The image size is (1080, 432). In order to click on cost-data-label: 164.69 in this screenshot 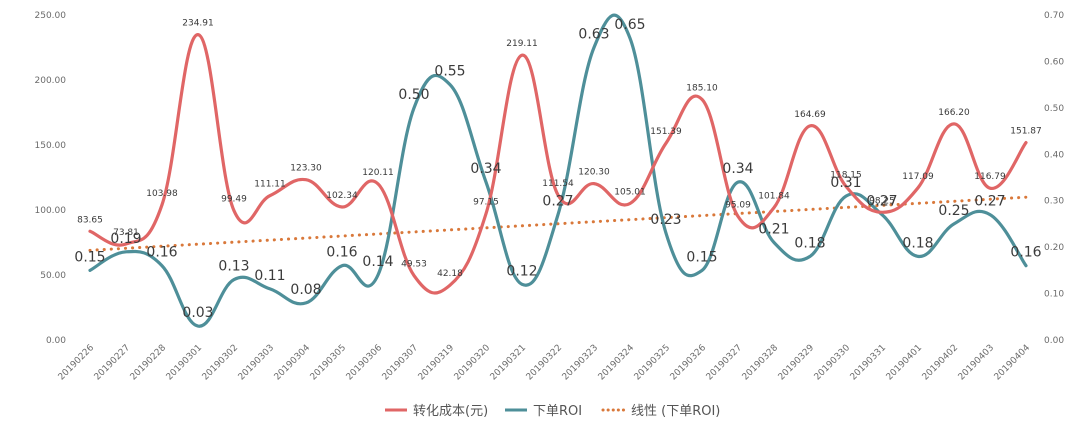, I will do `click(810, 115)`.